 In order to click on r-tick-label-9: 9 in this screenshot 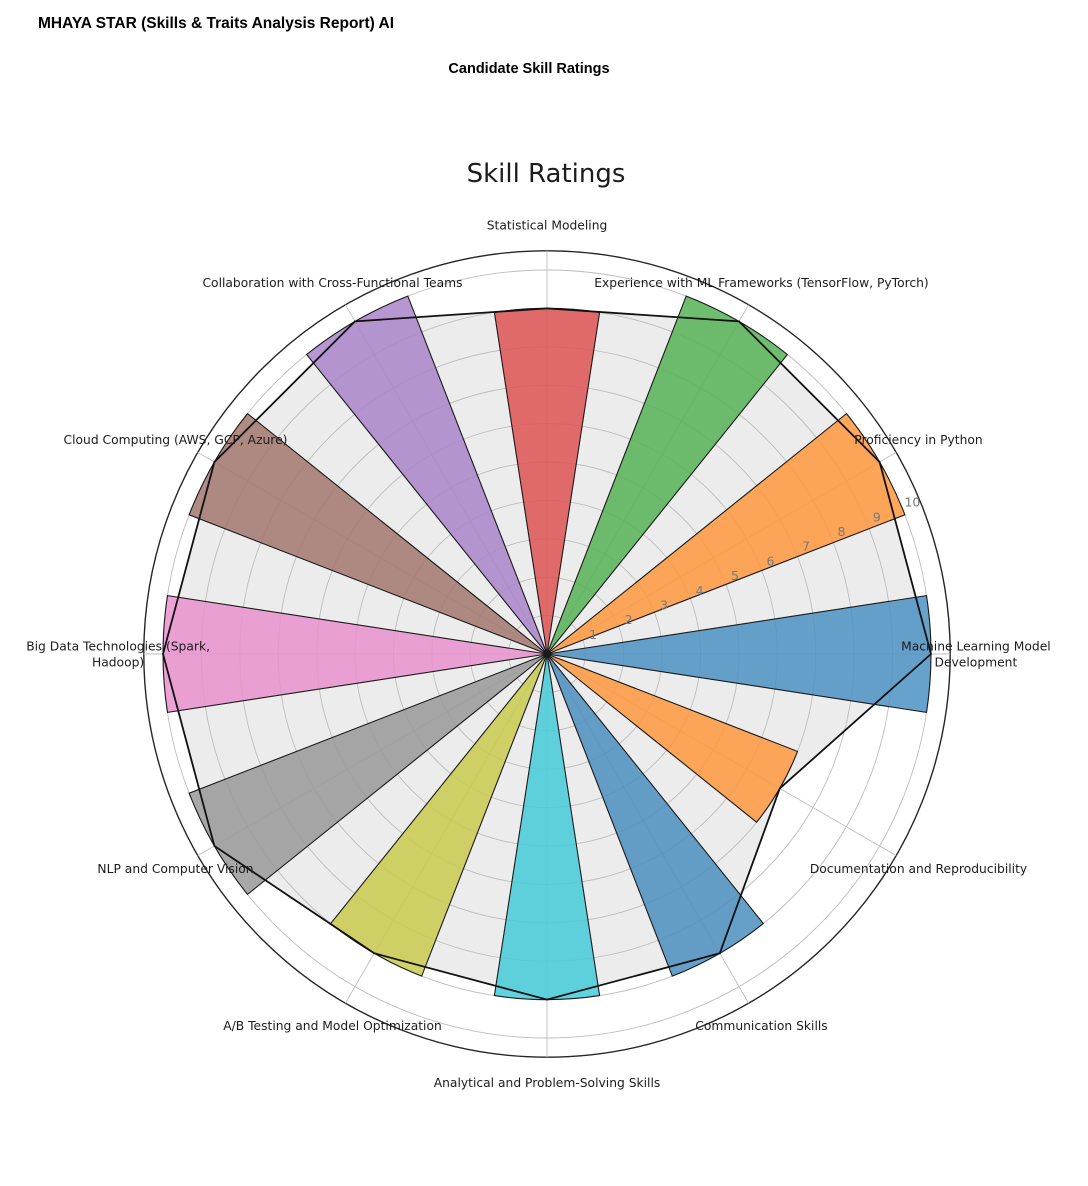, I will do `click(877, 516)`.